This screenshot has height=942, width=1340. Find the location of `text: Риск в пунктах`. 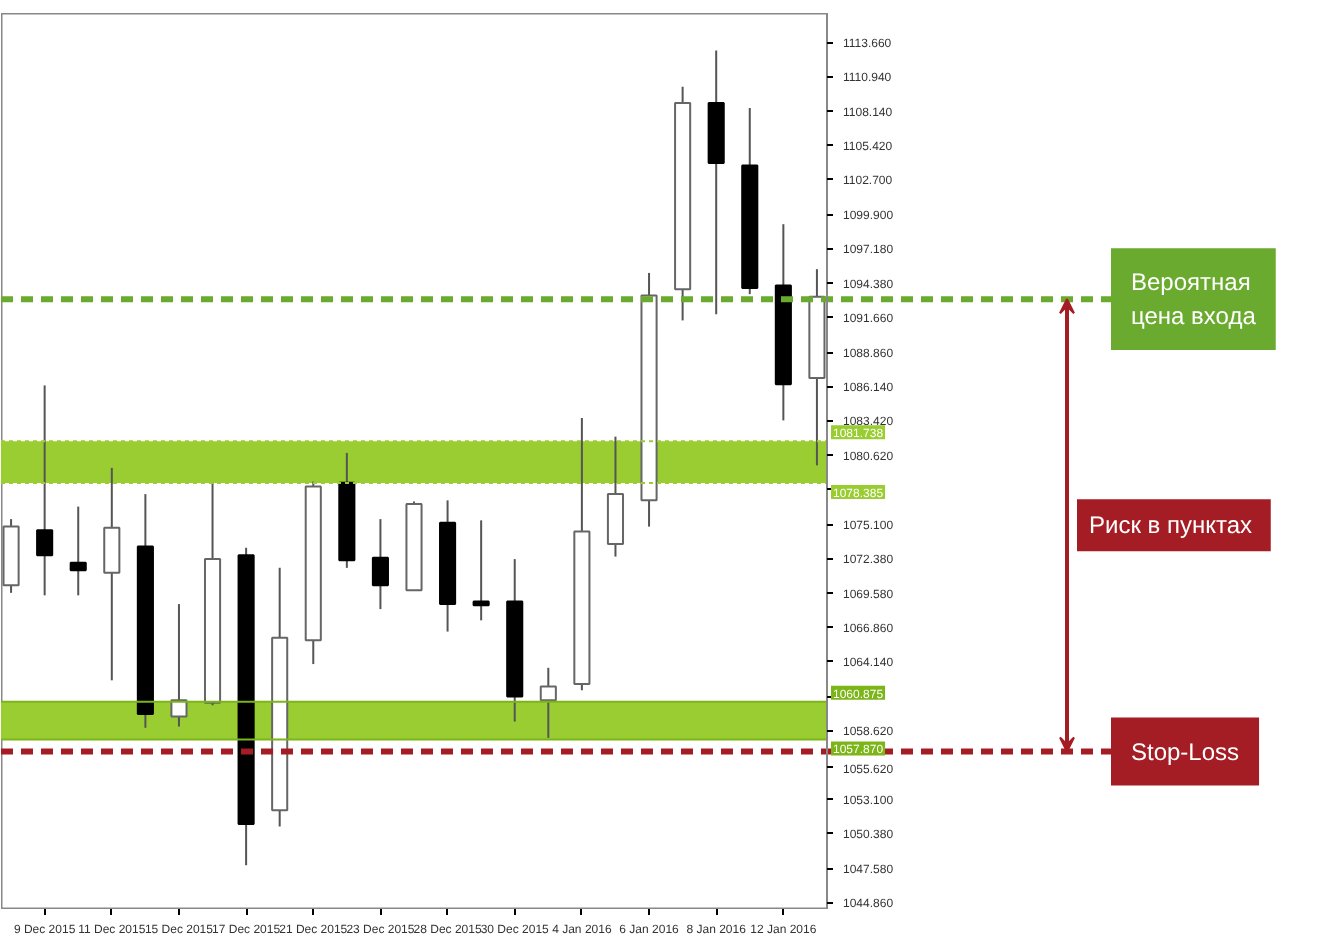

text: Риск в пунктах is located at coordinates (1171, 525).